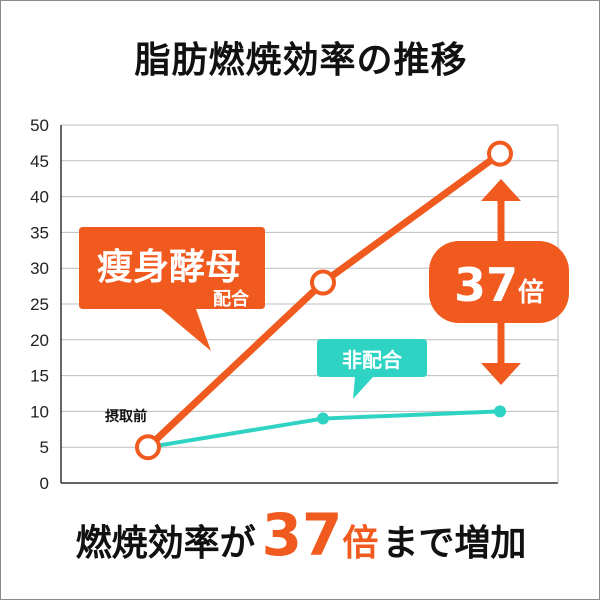 Image resolution: width=600 pixels, height=601 pixels. I want to click on callout-highlight-label: 瘦身酵母, so click(169, 267).